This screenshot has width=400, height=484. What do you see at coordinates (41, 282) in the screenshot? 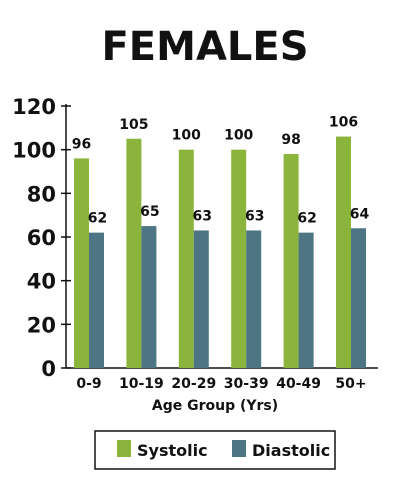
I see `y-tick-label: 40` at bounding box center [41, 282].